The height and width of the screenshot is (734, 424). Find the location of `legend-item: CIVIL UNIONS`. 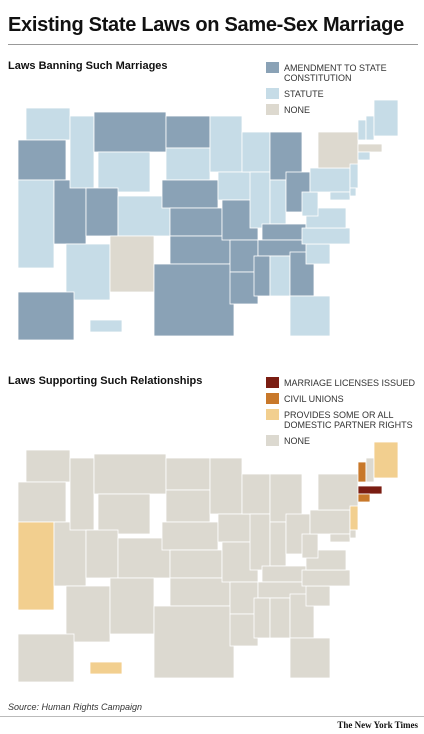

legend-item: CIVIL UNIONS is located at coordinates (344, 398).